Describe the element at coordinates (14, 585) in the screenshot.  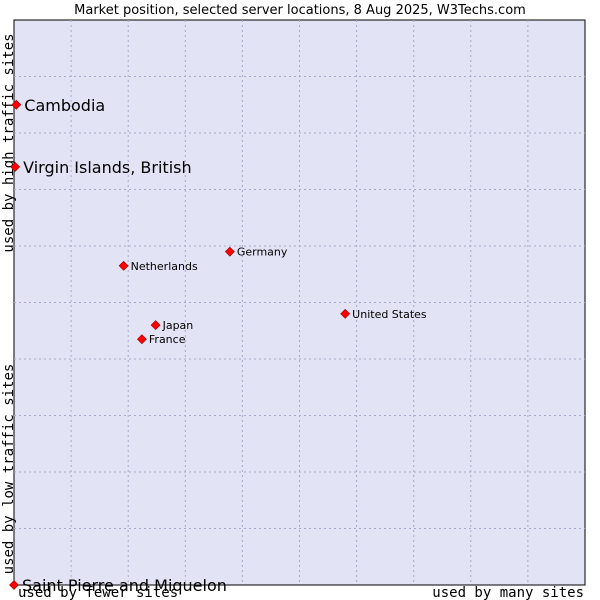
I see `point-marker-saint-pierre-and-miquelon` at that location.